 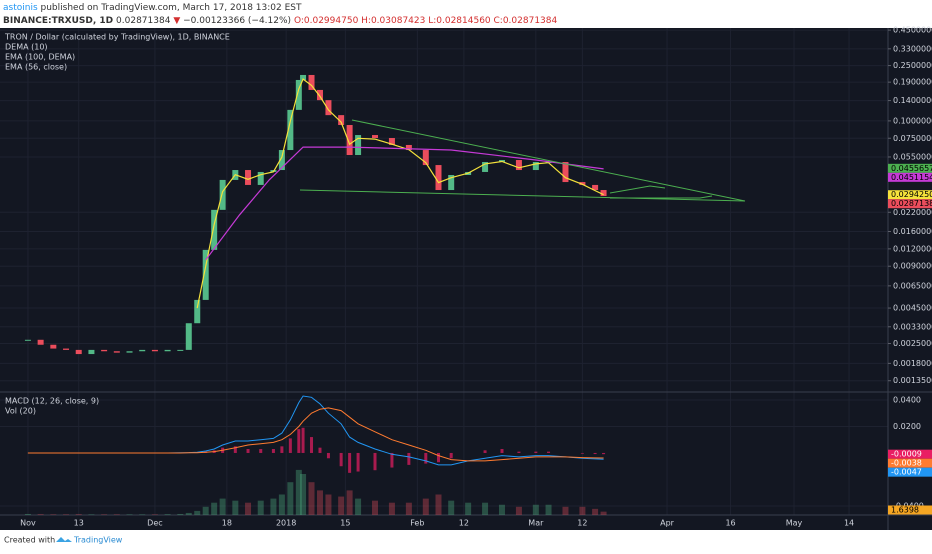 I want to click on price-label: 0.04556577, so click(x=911, y=168).